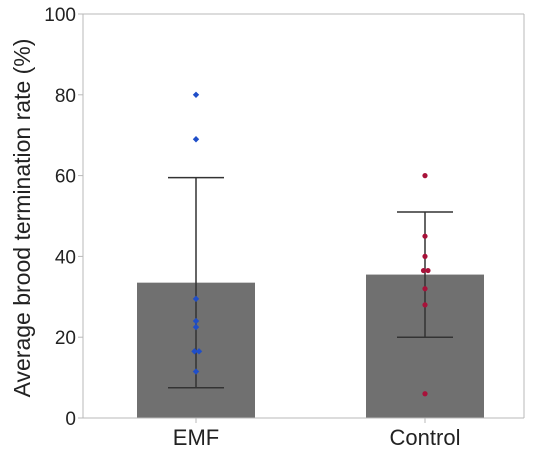  I want to click on y-tick-label-0: 0, so click(70, 419).